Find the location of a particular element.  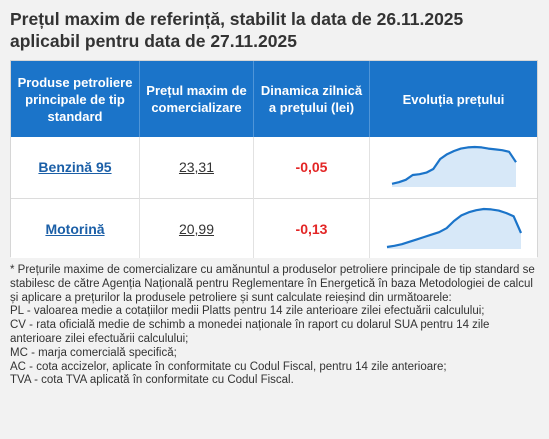

price-value: 23,31 is located at coordinates (196, 167).